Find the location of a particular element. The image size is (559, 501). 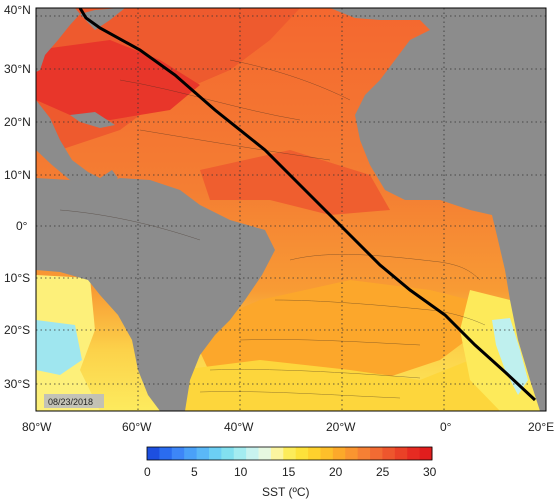

colorbar-frame is located at coordinates (289, 453).